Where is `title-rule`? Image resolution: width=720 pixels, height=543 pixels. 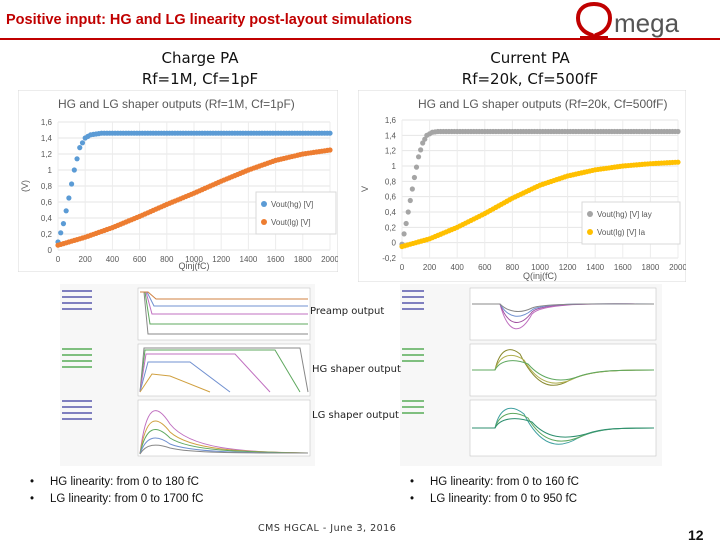 title-rule is located at coordinates (360, 39).